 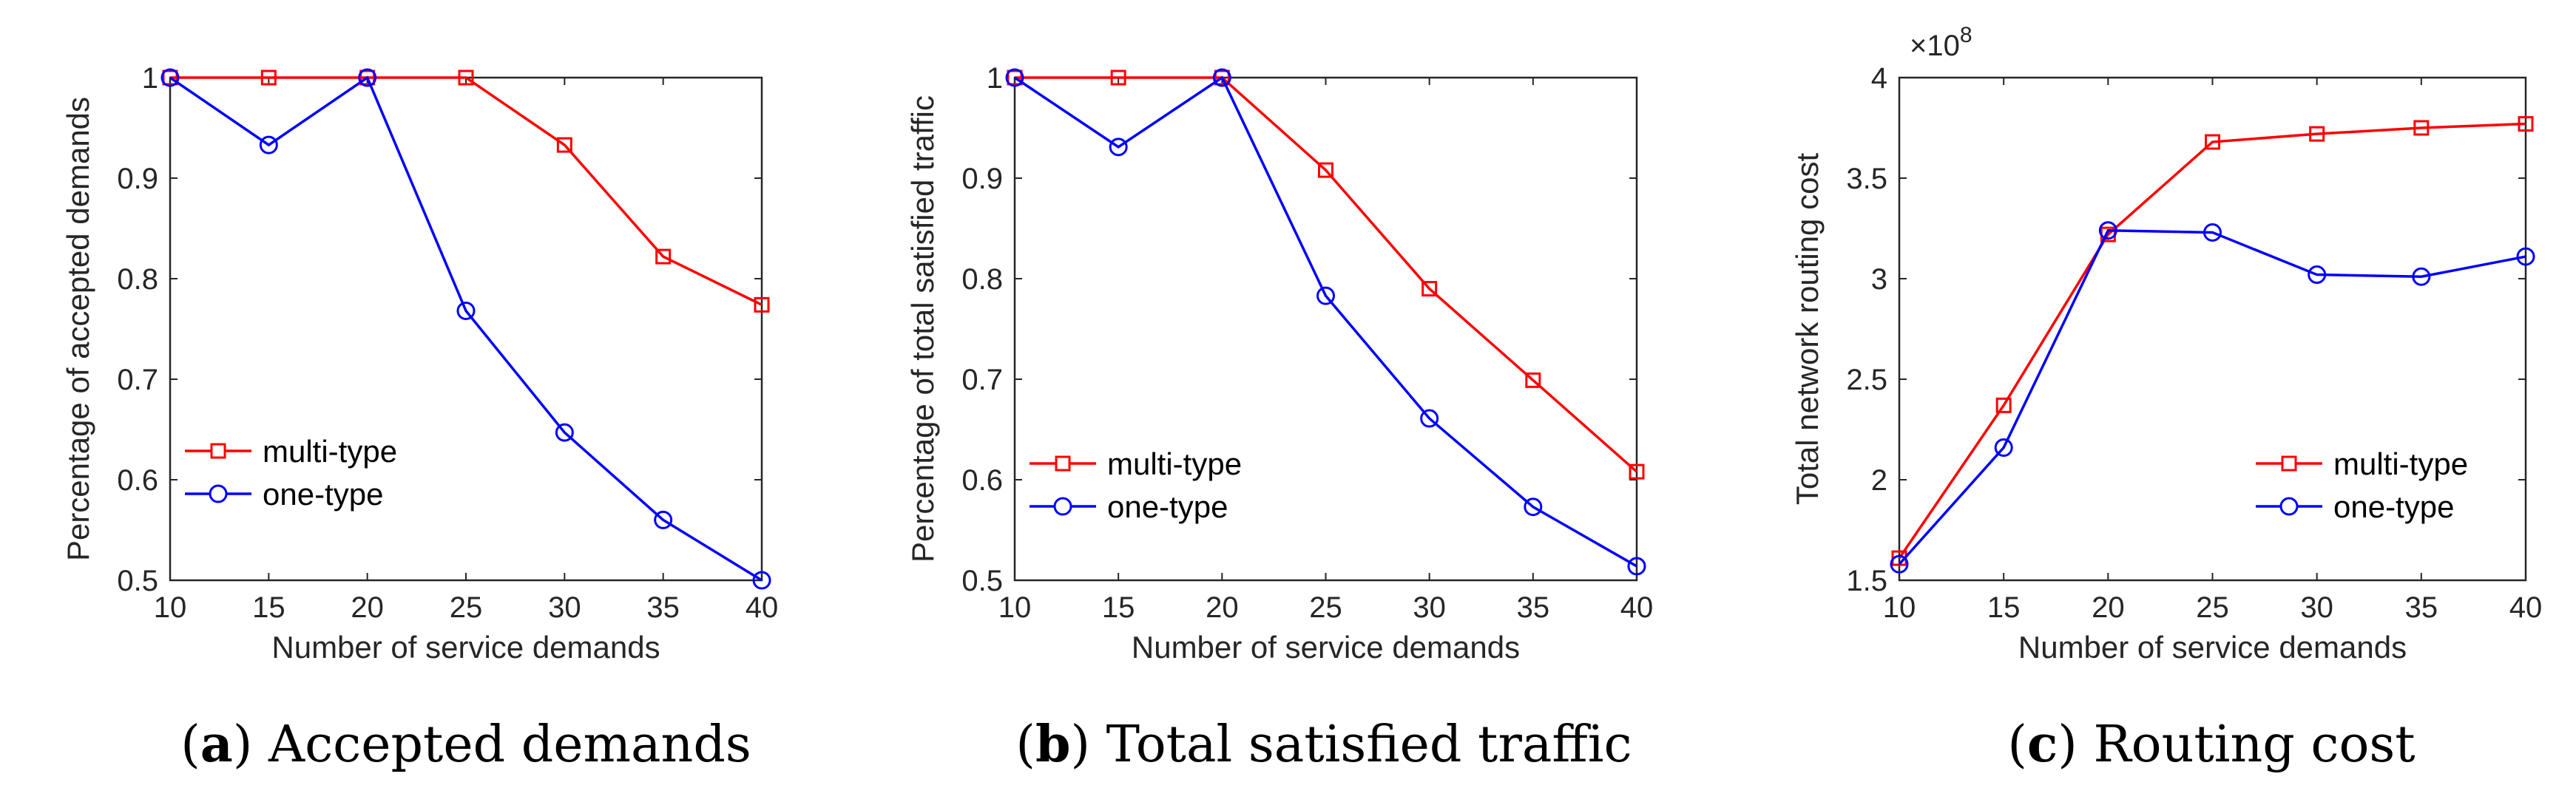 I want to click on y-tick-label: 4, so click(x=1879, y=78).